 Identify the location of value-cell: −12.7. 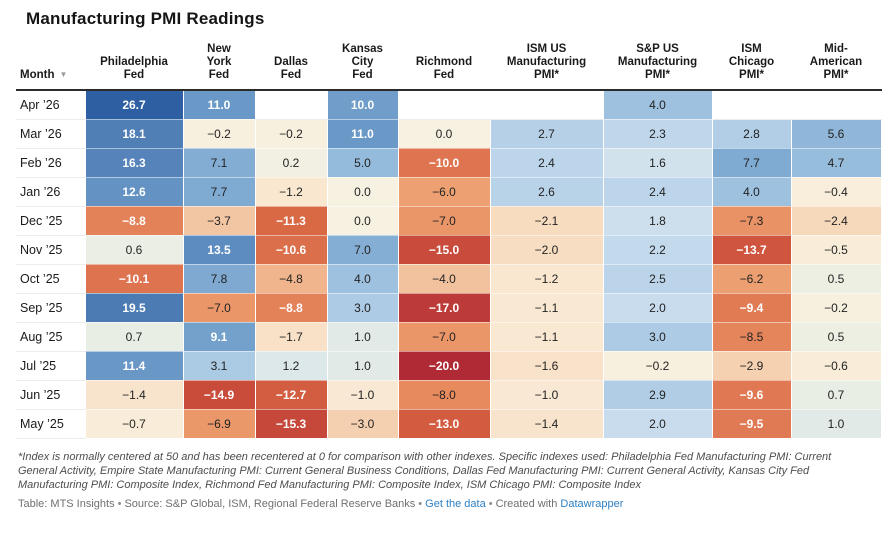
(291, 395).